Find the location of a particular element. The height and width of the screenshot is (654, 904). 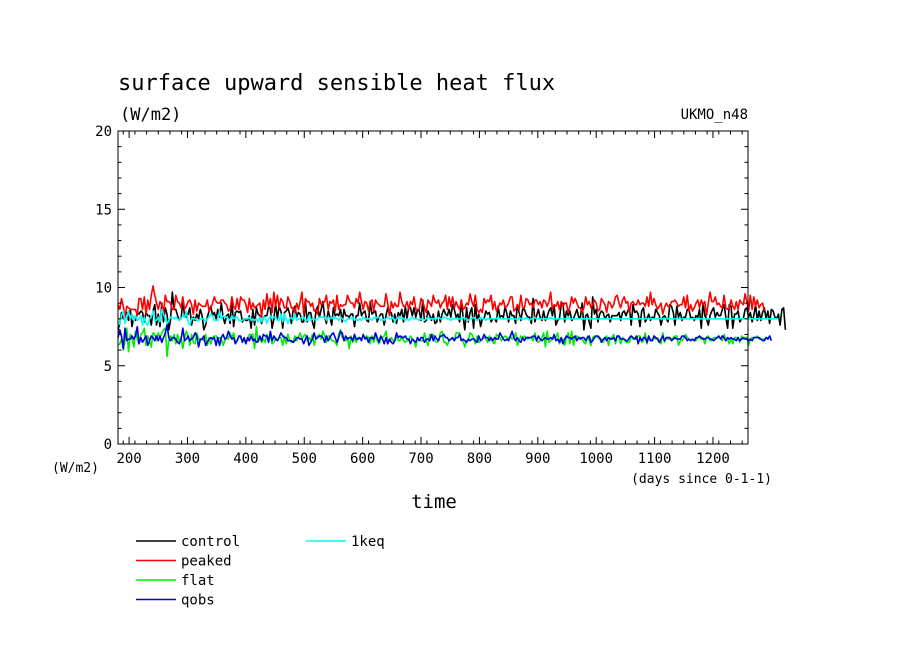

legend: control peaked flat qobs 1keq is located at coordinates (260, 571).